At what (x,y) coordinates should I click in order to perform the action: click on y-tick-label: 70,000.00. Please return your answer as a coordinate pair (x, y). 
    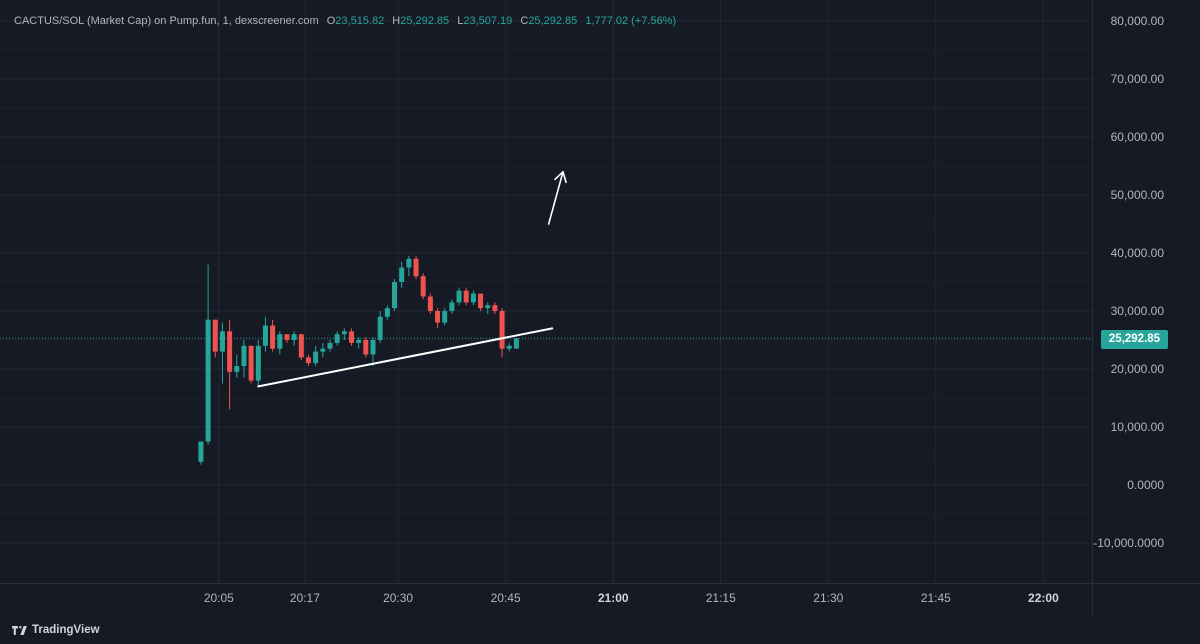
    Looking at the image, I should click on (1138, 79).